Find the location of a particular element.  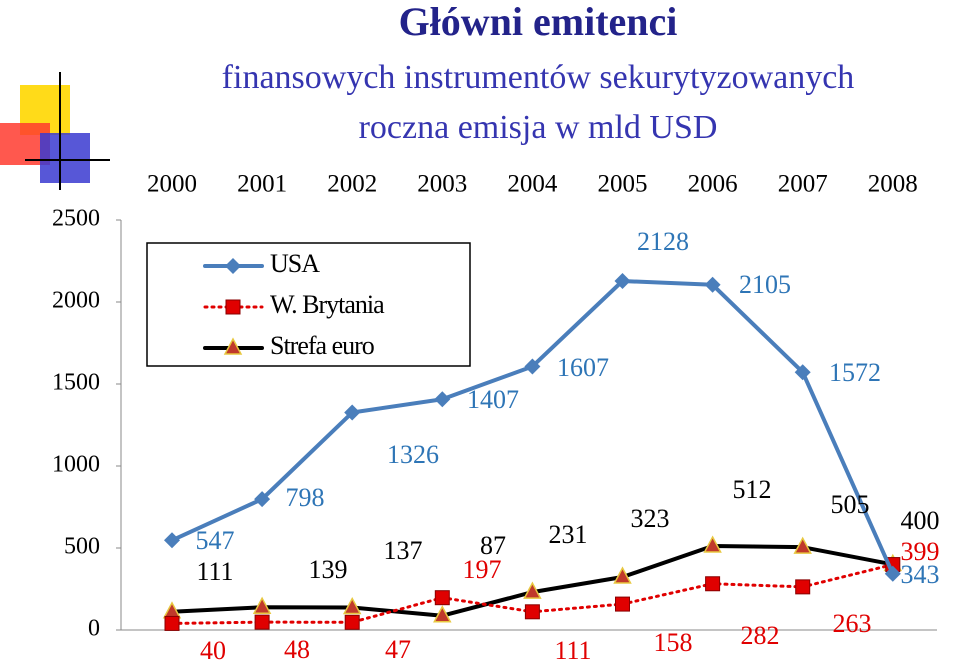

legend-label: USA is located at coordinates (295, 263).